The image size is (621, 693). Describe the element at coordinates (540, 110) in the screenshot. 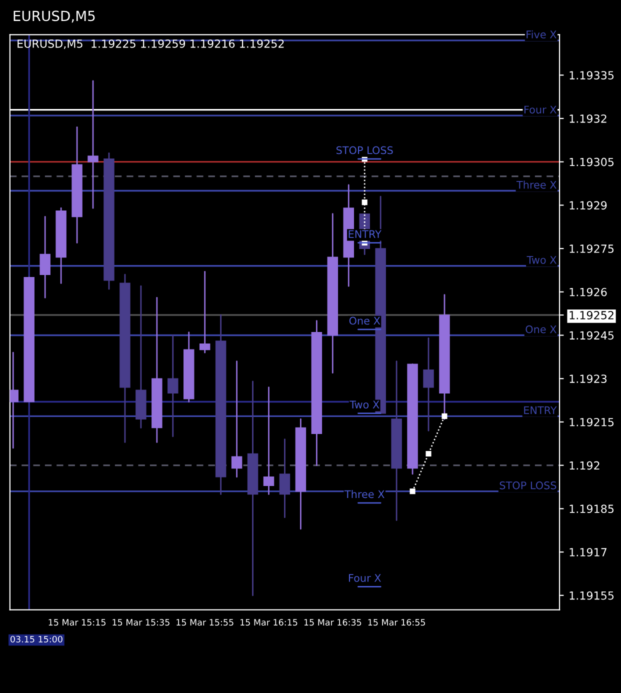

I see `ref-line-label: Four X` at that location.